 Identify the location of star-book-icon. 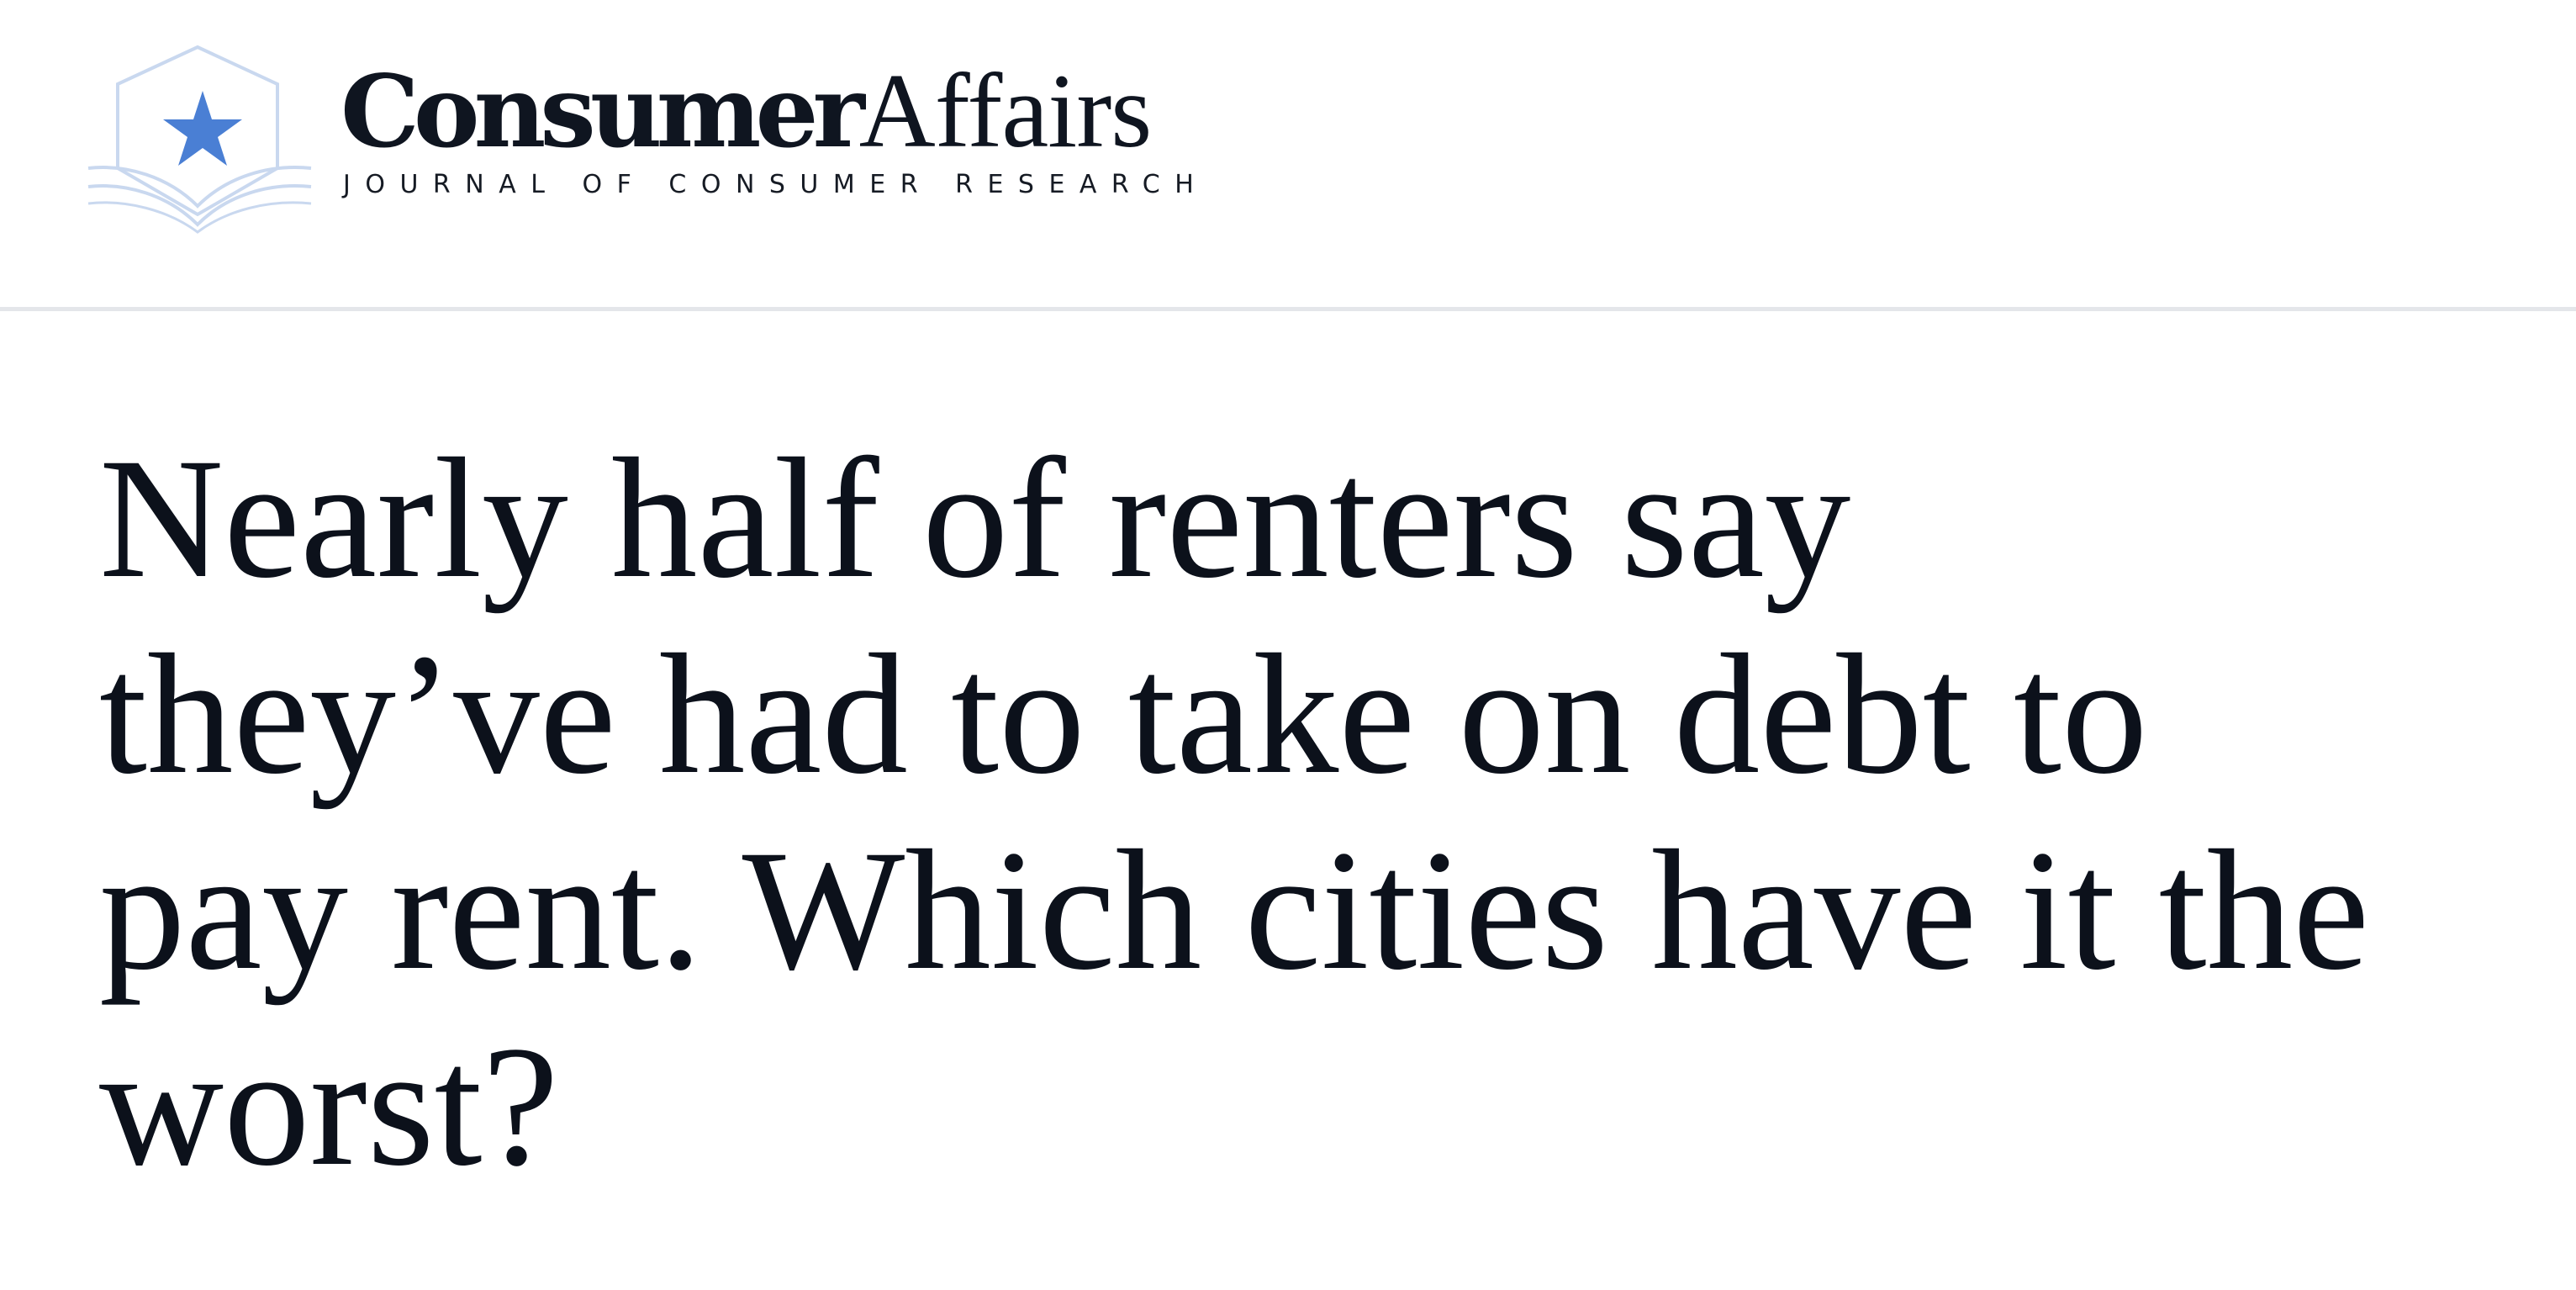
(200, 139).